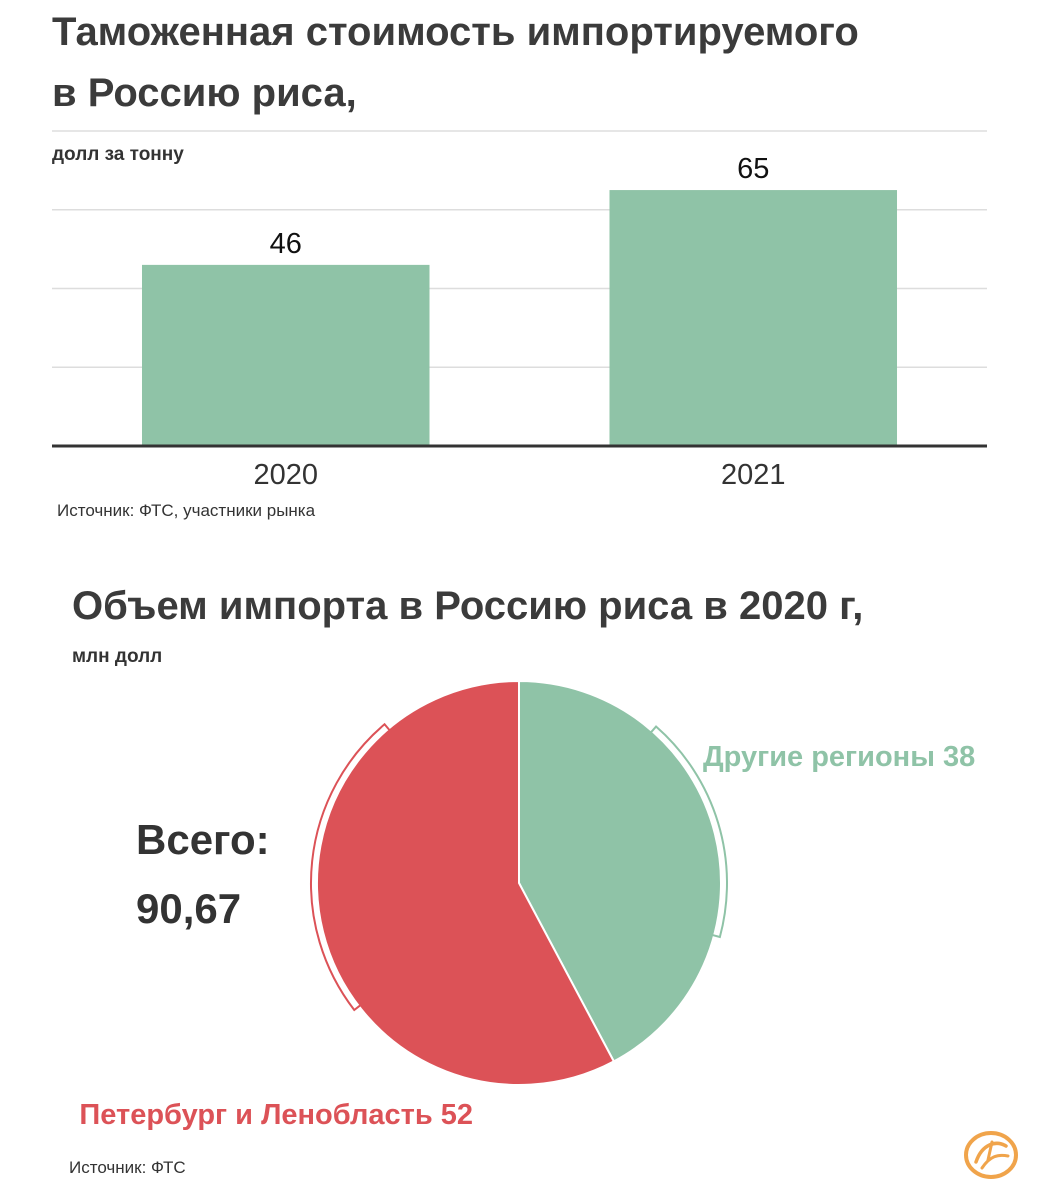  What do you see at coordinates (468, 606) in the screenshot?
I see `pie-chart-title: Объем импорта в Россию риса в 2020 г,` at bounding box center [468, 606].